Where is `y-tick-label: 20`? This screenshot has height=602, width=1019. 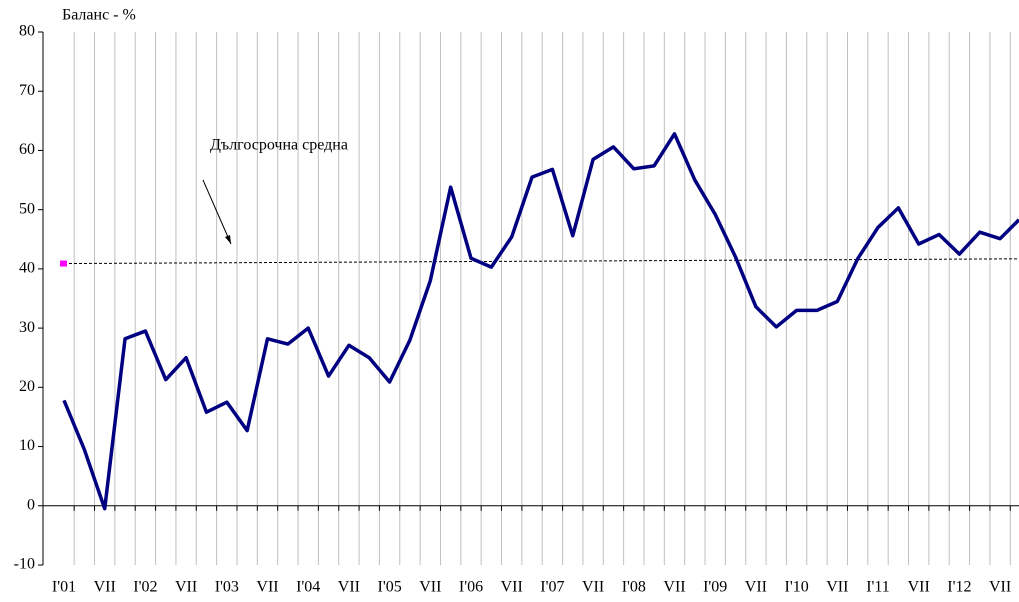 y-tick-label: 20 is located at coordinates (27, 386).